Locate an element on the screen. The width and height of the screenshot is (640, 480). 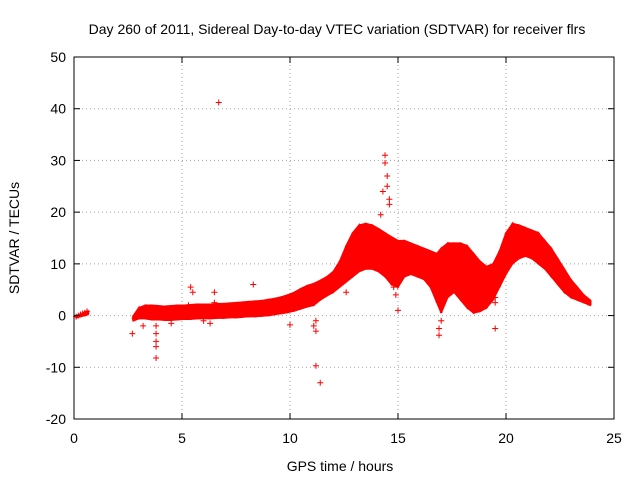
y-tick-label: -20 is located at coordinates (56, 419).